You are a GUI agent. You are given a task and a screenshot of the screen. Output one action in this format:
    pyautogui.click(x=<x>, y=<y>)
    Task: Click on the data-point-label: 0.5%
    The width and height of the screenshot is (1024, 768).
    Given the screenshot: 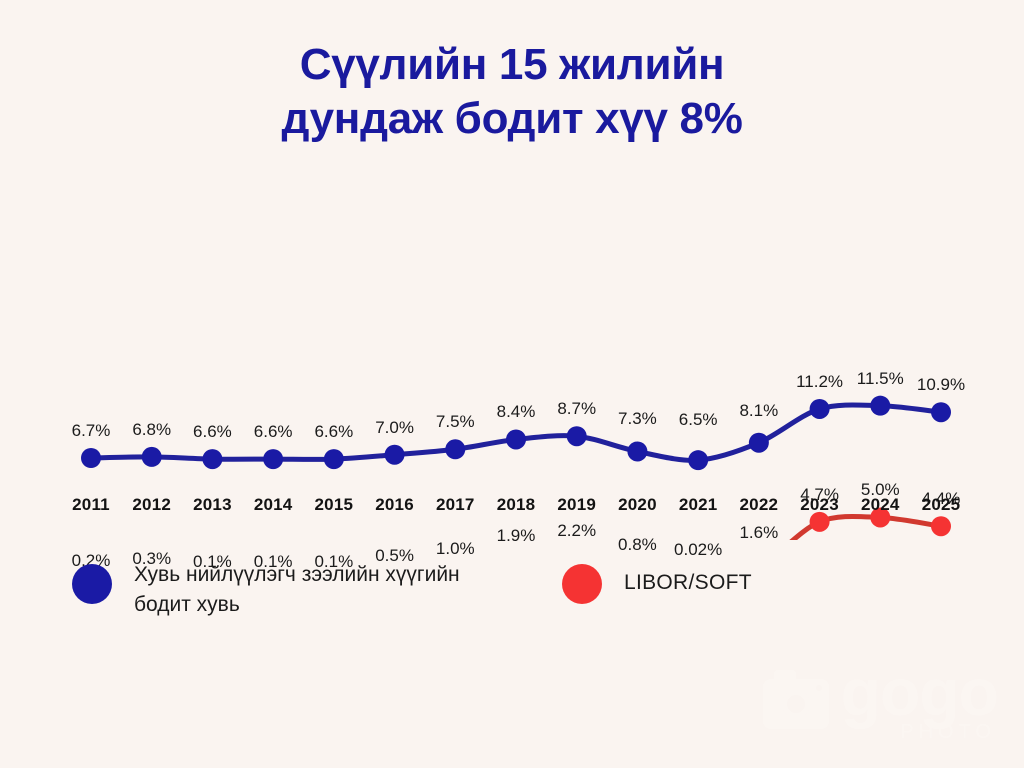 What is the action you would take?
    pyautogui.click(x=394, y=556)
    